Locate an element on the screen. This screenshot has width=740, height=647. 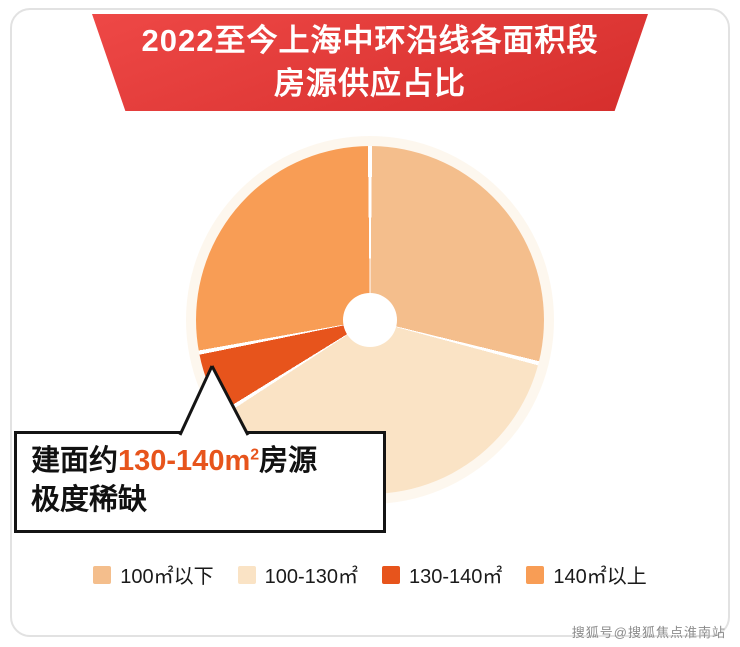
callout-suffix: 房源 is located at coordinates (288, 461).